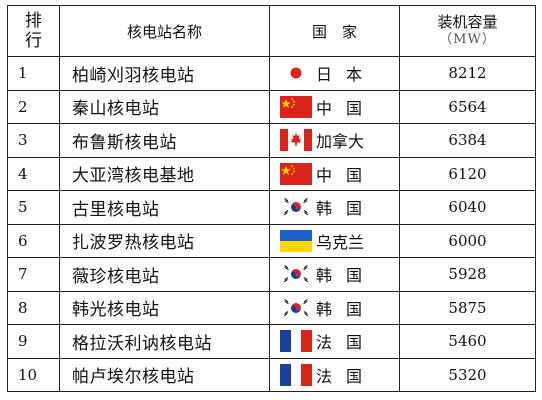  Describe the element at coordinates (33, 207) in the screenshot. I see `rank-cell: 5` at that location.